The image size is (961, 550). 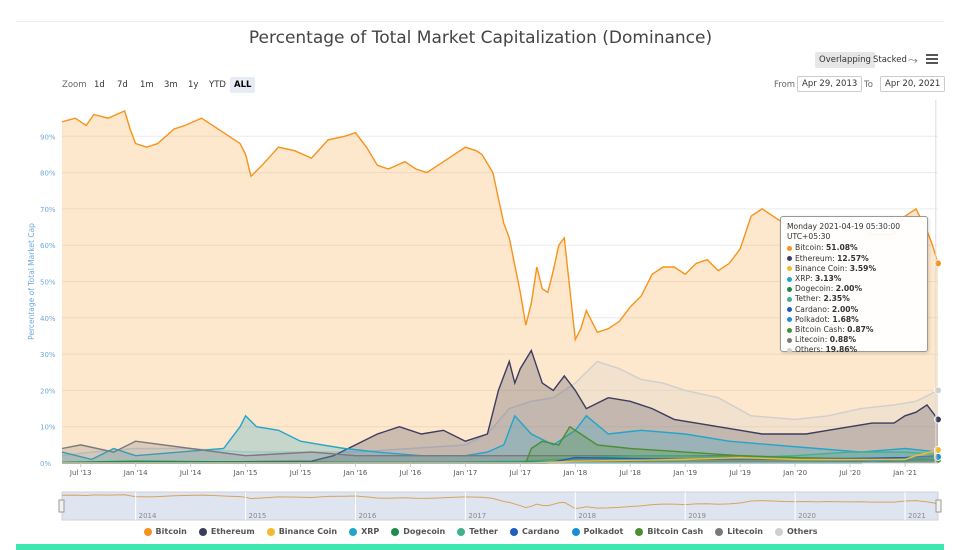 What do you see at coordinates (890, 60) in the screenshot?
I see `stacked-button: Stacked` at bounding box center [890, 60].